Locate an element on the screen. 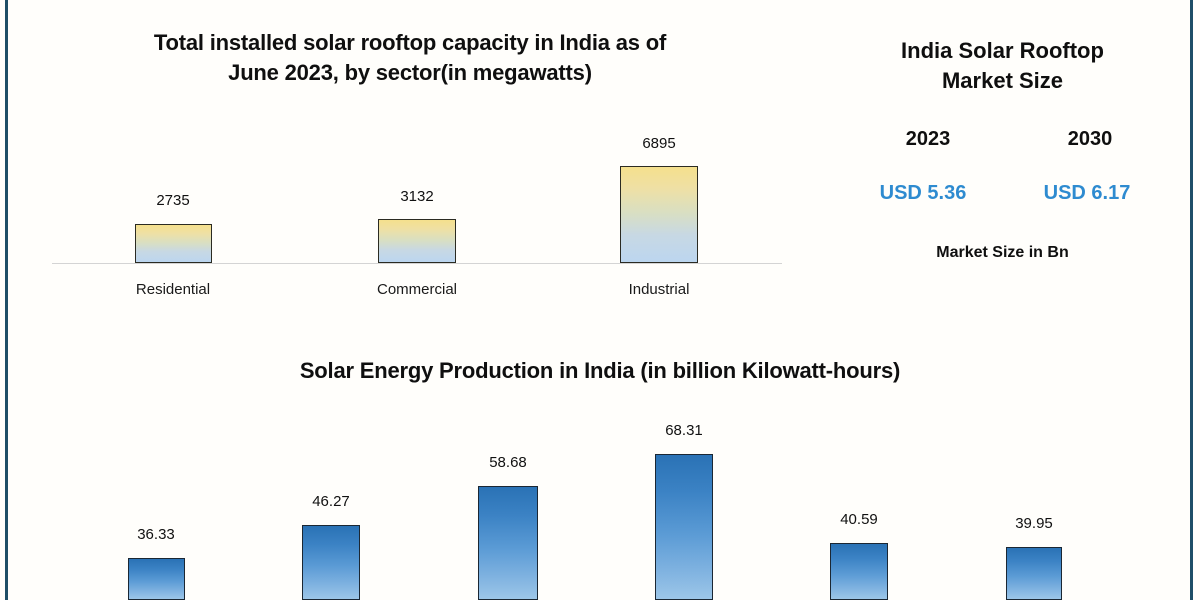  category-label-commercial: Commercial is located at coordinates (416, 289).